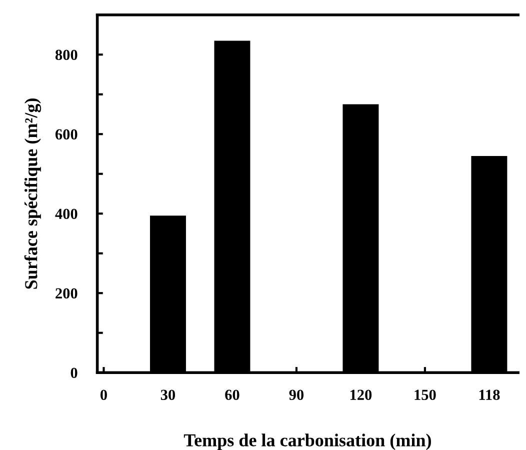  Describe the element at coordinates (425, 395) in the screenshot. I see `x-tick-label: 150` at that location.